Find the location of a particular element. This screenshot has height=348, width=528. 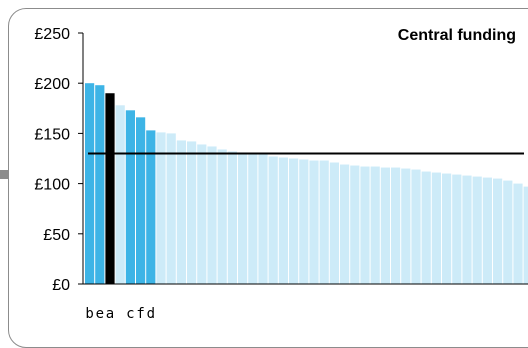

group-label: d is located at coordinates (151, 314).